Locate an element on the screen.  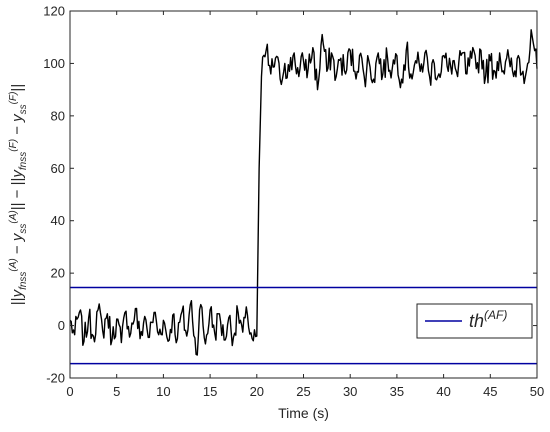
x-tick-label: 45 is located at coordinates (490, 391).